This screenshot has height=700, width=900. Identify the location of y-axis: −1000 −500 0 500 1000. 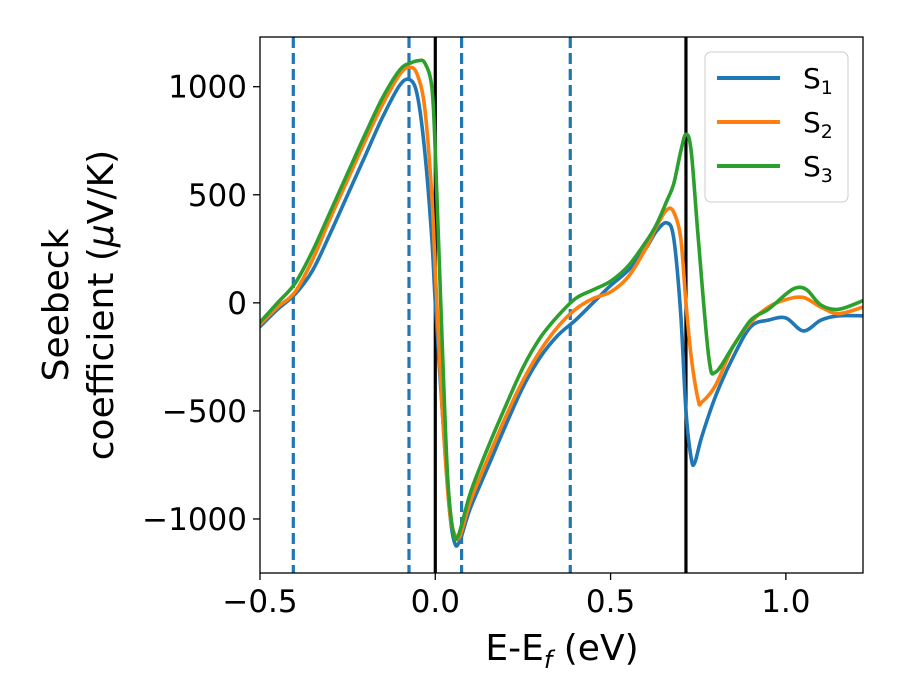
(201, 304).